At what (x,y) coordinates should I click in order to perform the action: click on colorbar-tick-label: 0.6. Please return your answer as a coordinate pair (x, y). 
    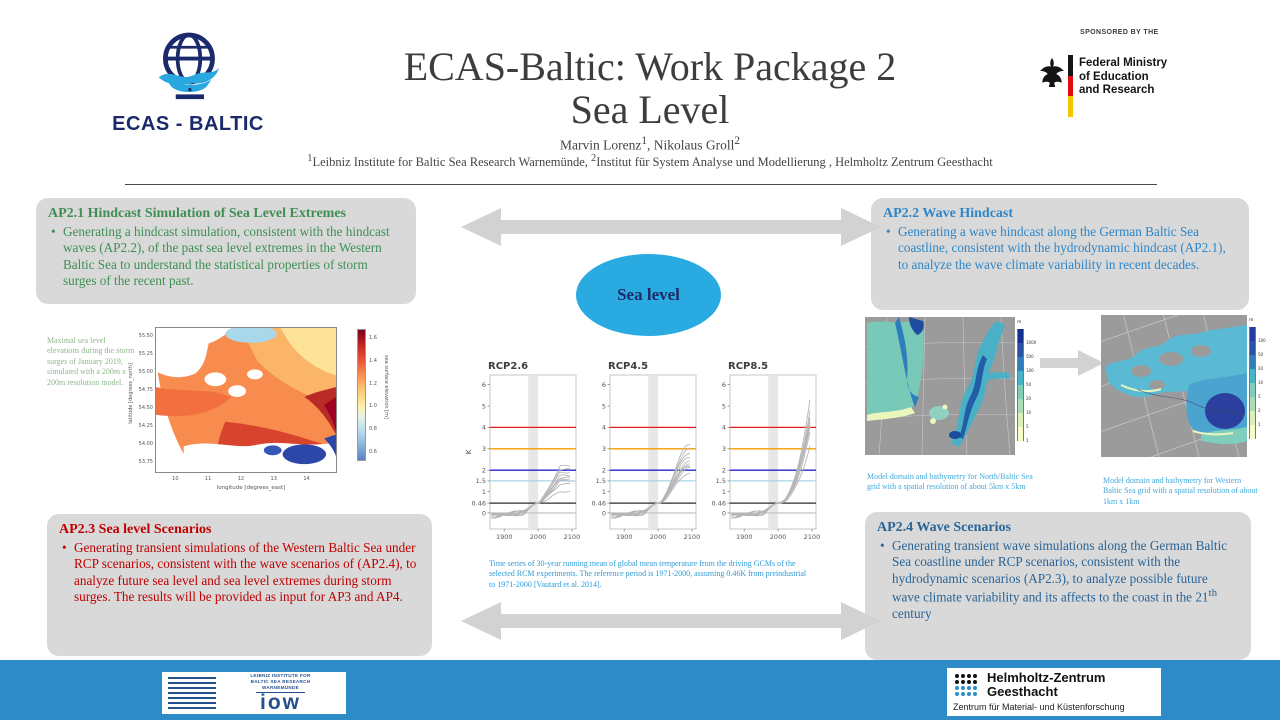
    Looking at the image, I should click on (373, 451).